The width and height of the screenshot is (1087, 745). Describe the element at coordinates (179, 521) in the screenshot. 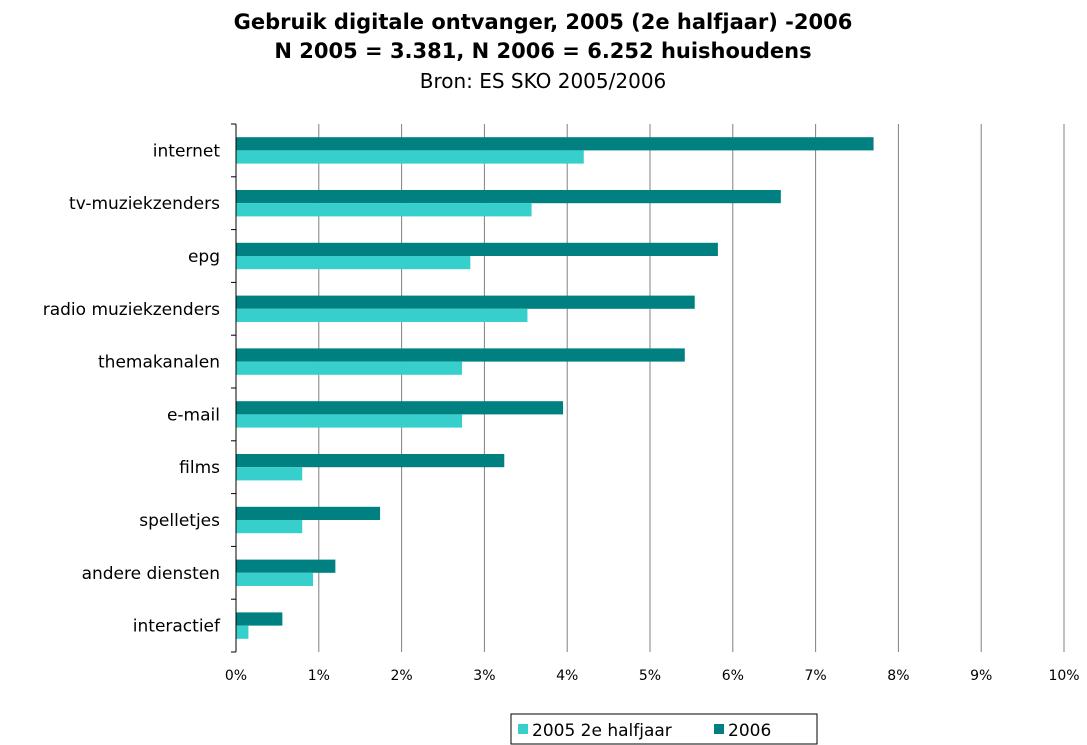

I see `category-label: spelletjes` at that location.